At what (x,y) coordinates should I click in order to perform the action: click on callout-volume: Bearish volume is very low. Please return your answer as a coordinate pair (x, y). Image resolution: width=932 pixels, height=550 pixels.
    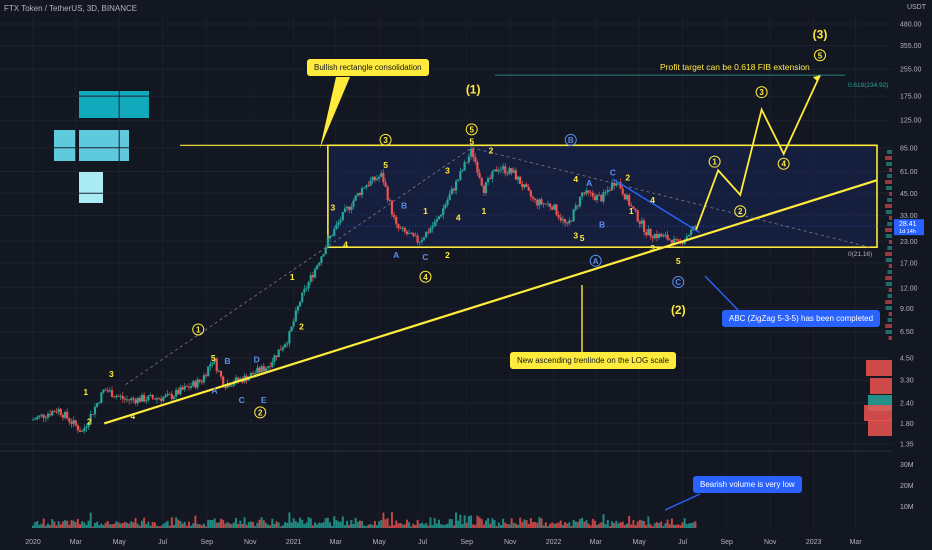
    Looking at the image, I should click on (747, 484).